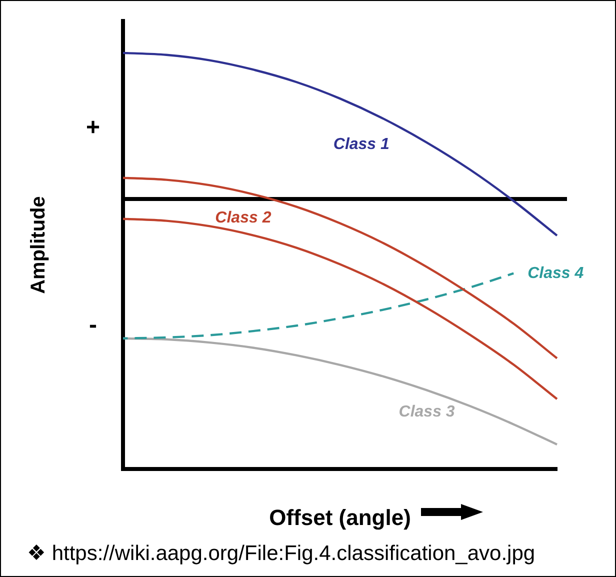  What do you see at coordinates (426, 412) in the screenshot?
I see `series-label: Class 3` at bounding box center [426, 412].